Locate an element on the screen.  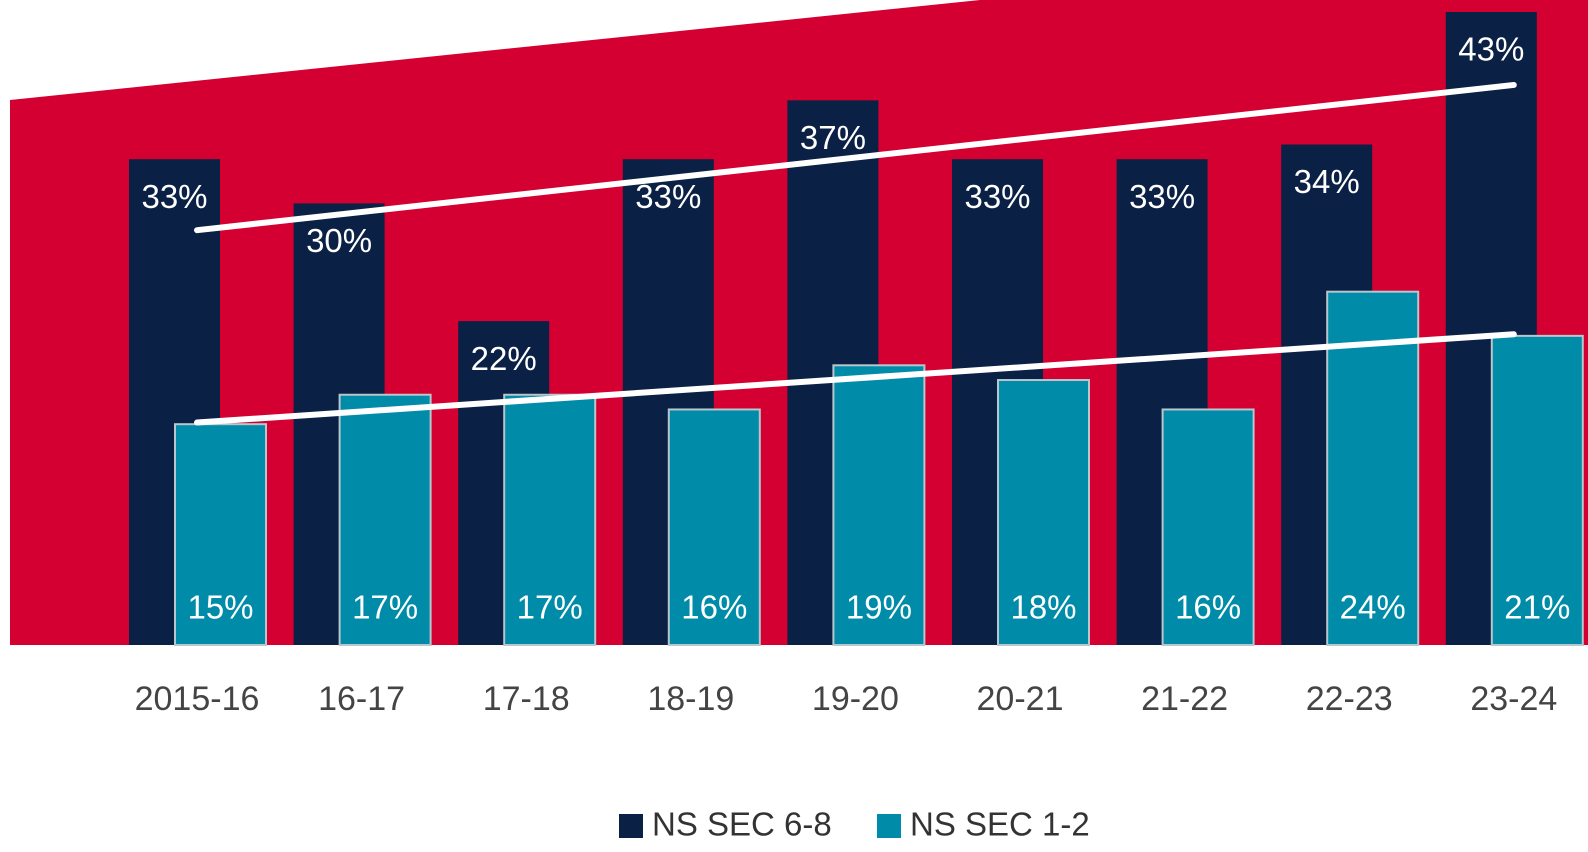
data-label: 21% is located at coordinates (1537, 607).